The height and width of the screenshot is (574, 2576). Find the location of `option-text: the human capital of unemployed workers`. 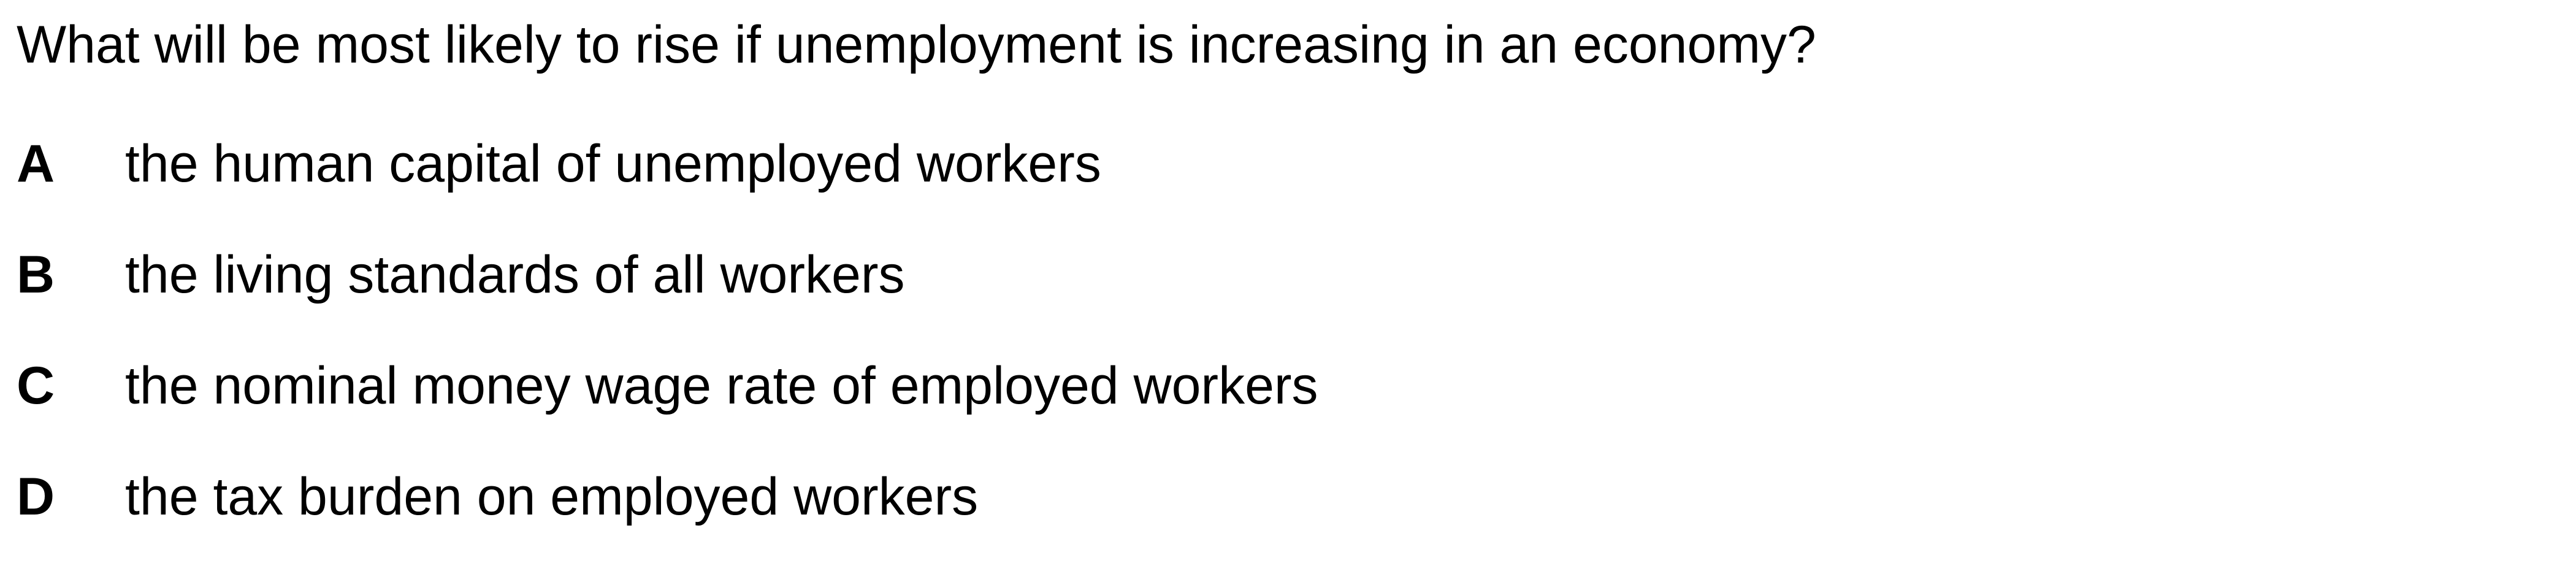

option-text: the human capital of unemployed workers is located at coordinates (613, 163).